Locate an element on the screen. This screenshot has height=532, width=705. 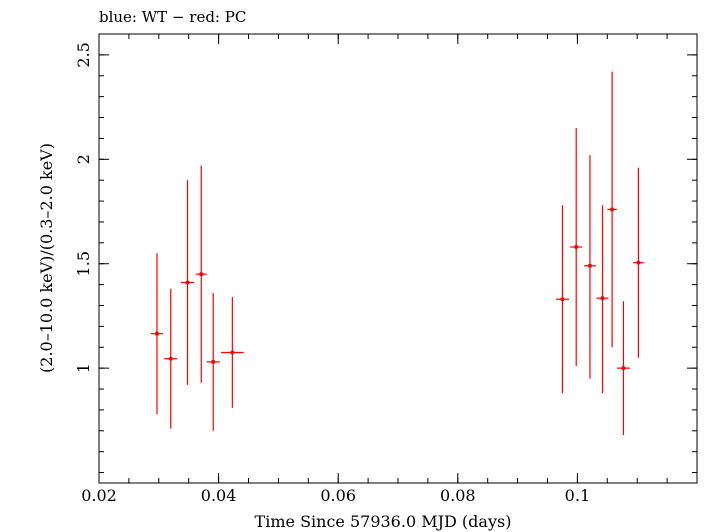
y-tick-label: 1.5 is located at coordinates (83, 263).